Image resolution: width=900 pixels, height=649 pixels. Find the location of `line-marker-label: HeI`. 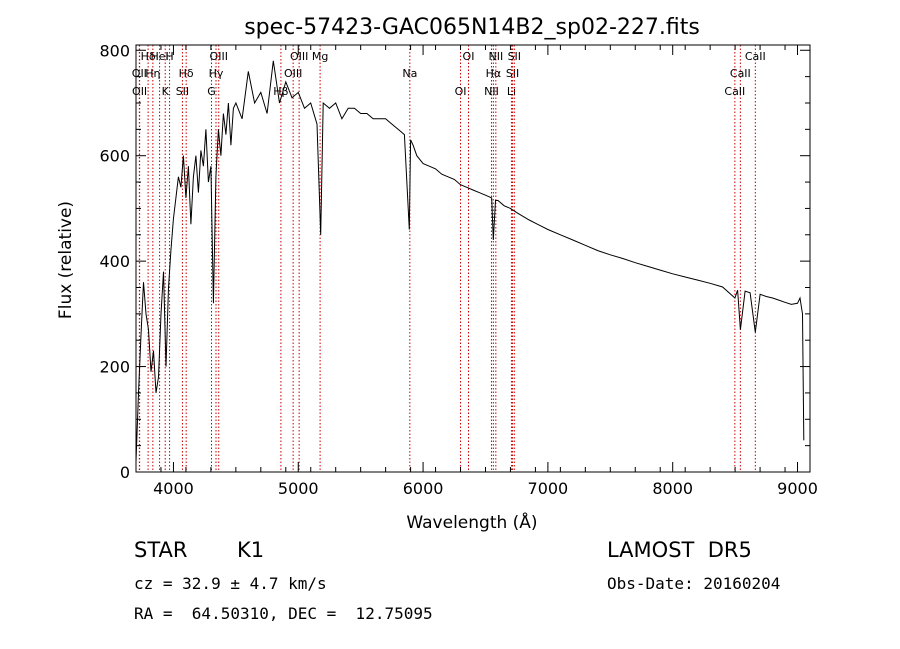

line-marker-label: HeI is located at coordinates (159, 56).